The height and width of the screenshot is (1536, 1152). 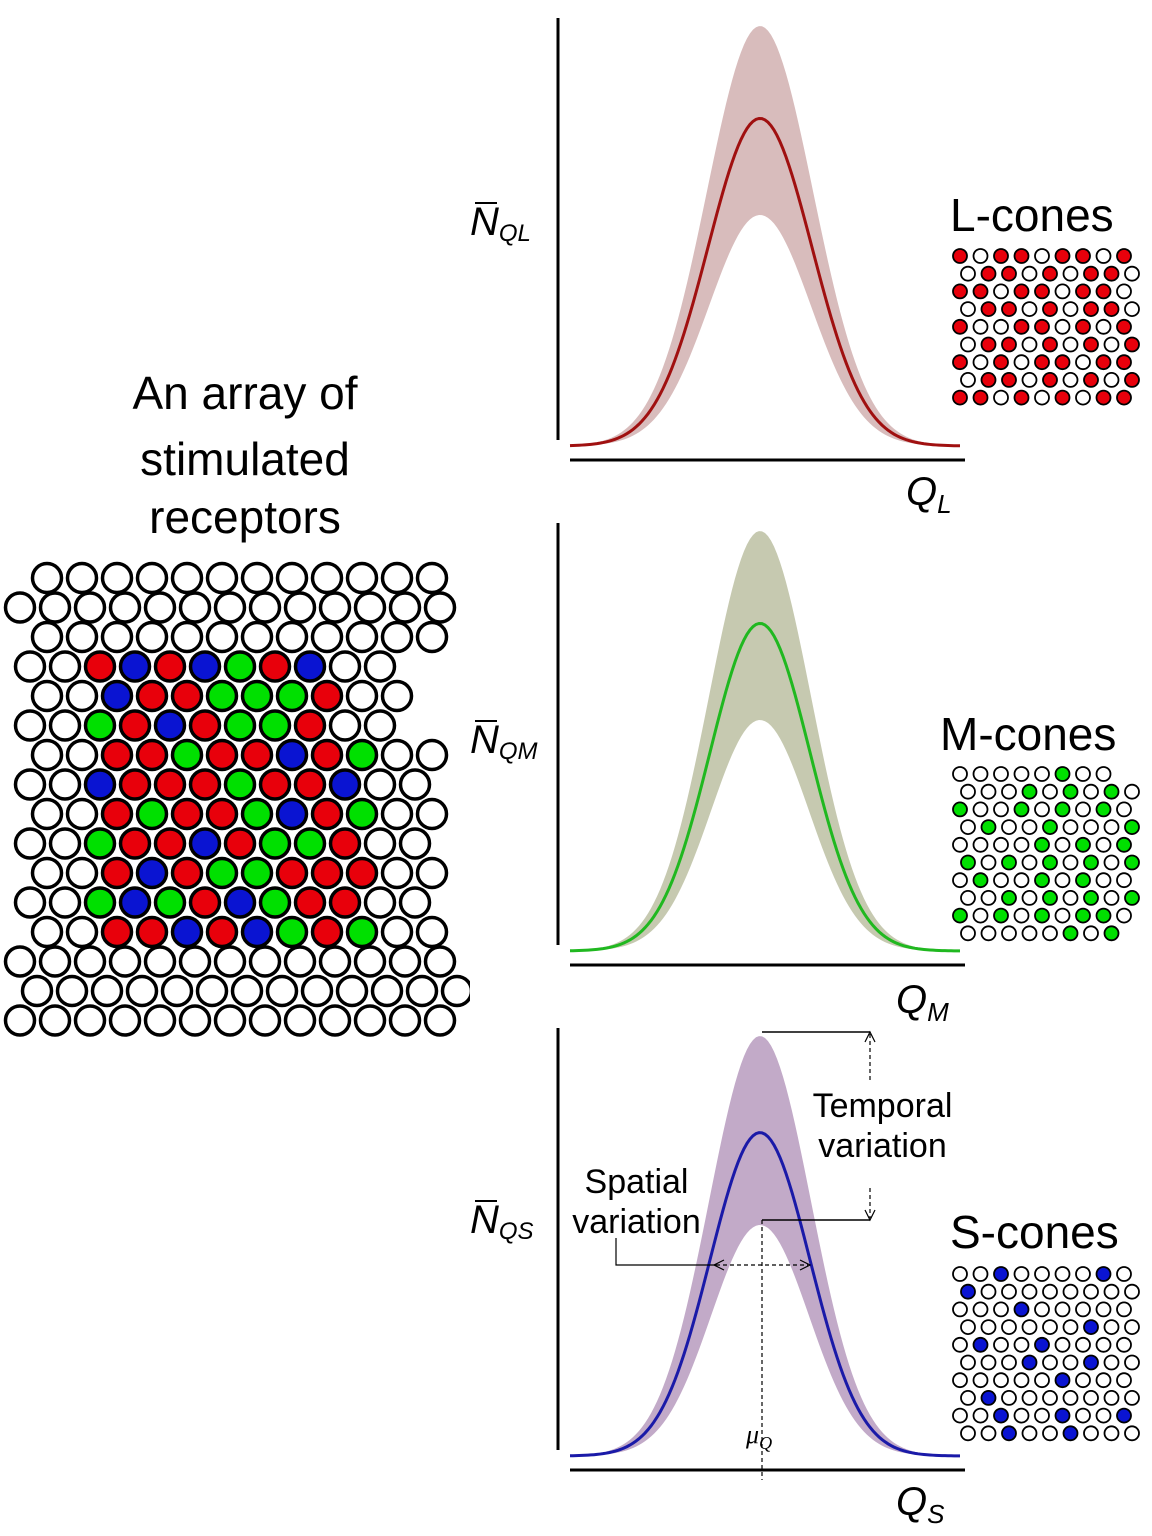 I want to click on temporal-arrowhead-up, so click(x=870, y=1036).